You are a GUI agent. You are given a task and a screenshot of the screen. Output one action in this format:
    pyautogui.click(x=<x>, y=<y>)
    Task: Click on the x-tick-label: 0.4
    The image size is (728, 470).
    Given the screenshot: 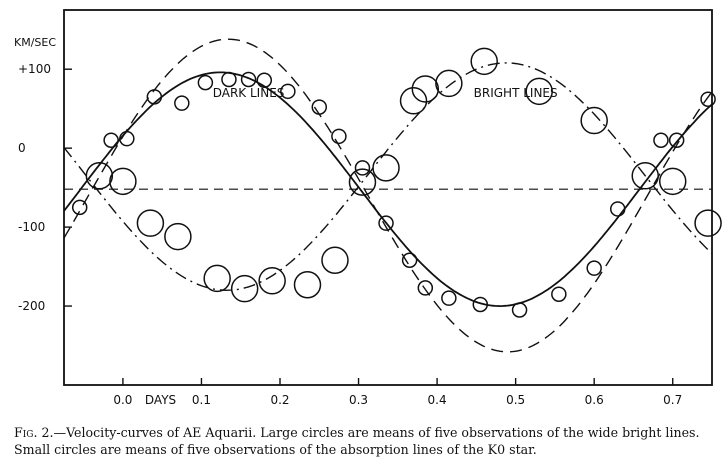 What is the action you would take?
    pyautogui.click(x=437, y=400)
    